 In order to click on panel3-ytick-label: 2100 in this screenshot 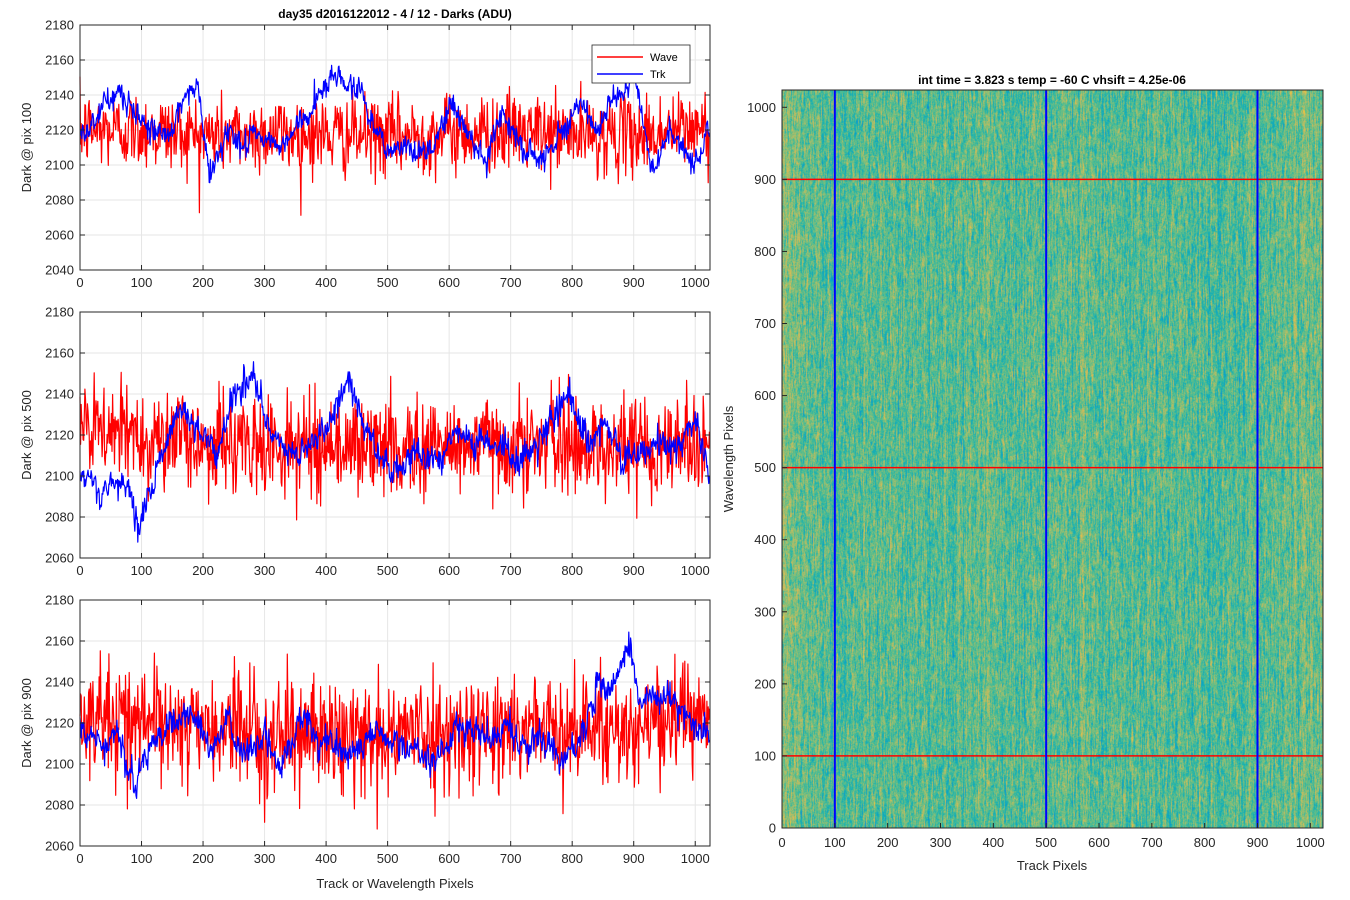, I will do `click(59, 764)`.